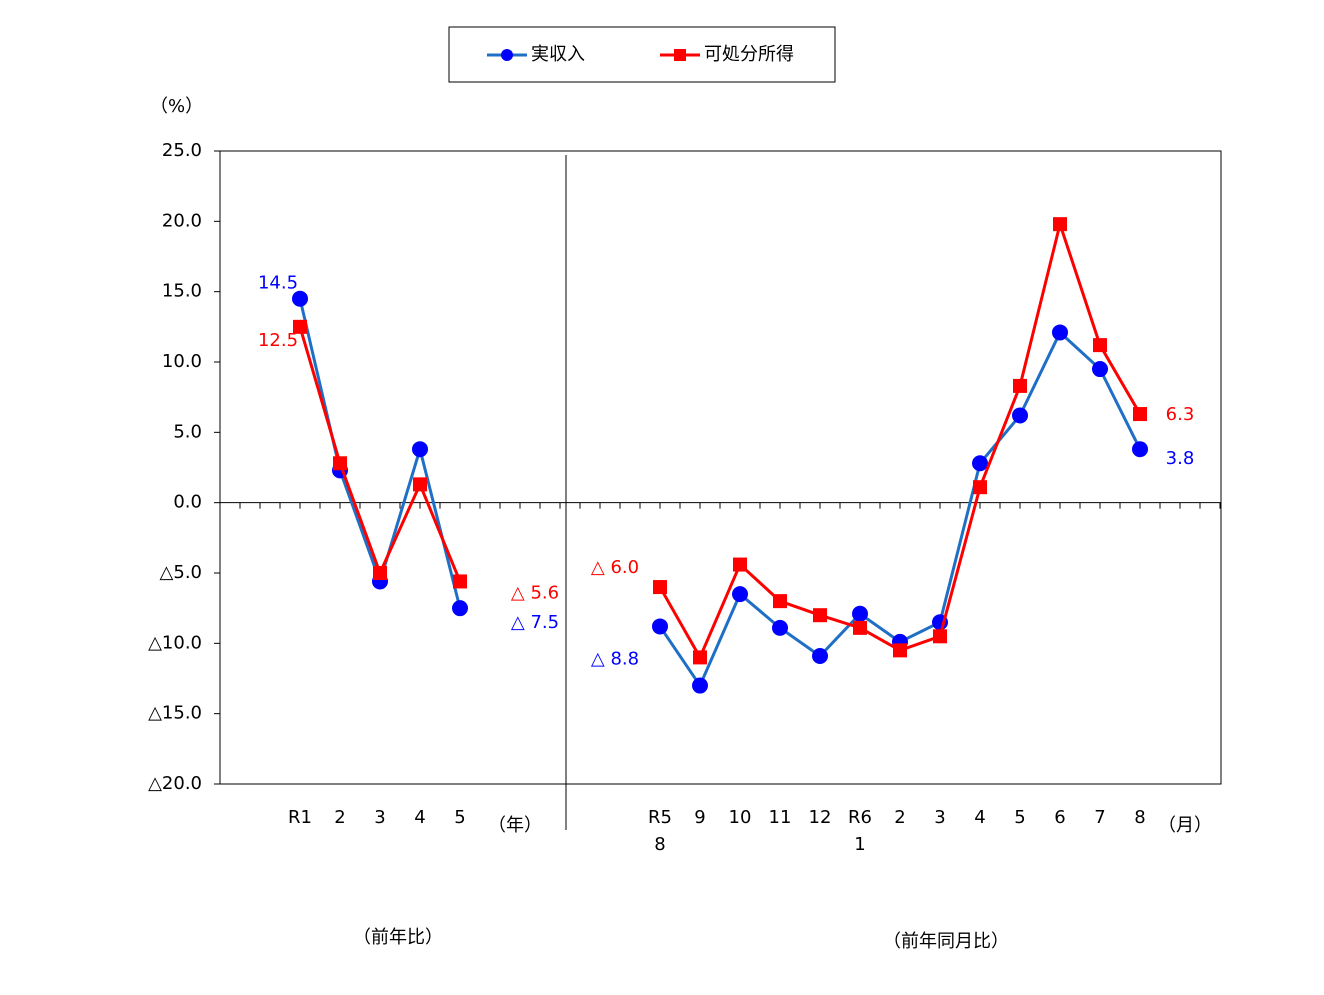 The width and height of the screenshot is (1324, 995). What do you see at coordinates (515, 825) in the screenshot?
I see `group-unit: （年）` at bounding box center [515, 825].